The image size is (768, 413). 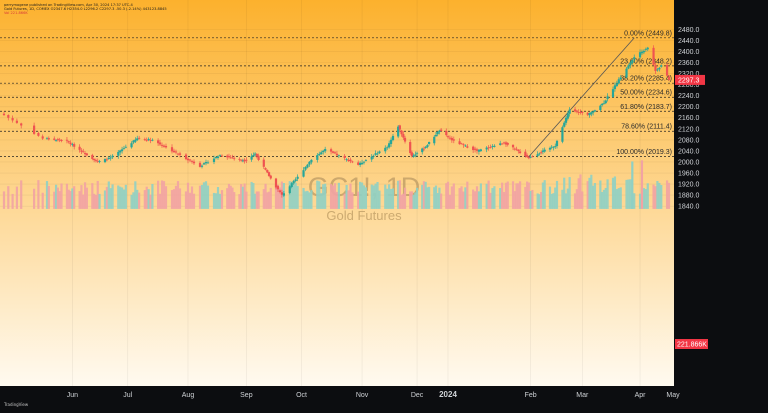 I want to click on fib-level-label: 50.00% (2234.6), so click(x=646, y=93).